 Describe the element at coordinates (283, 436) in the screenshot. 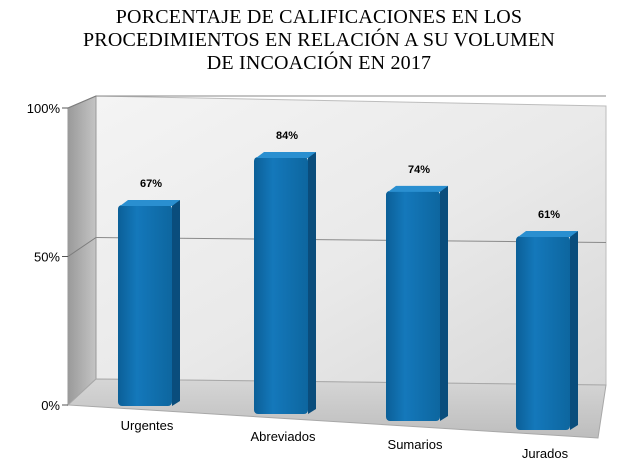

I see `category-label: Abreviados` at that location.